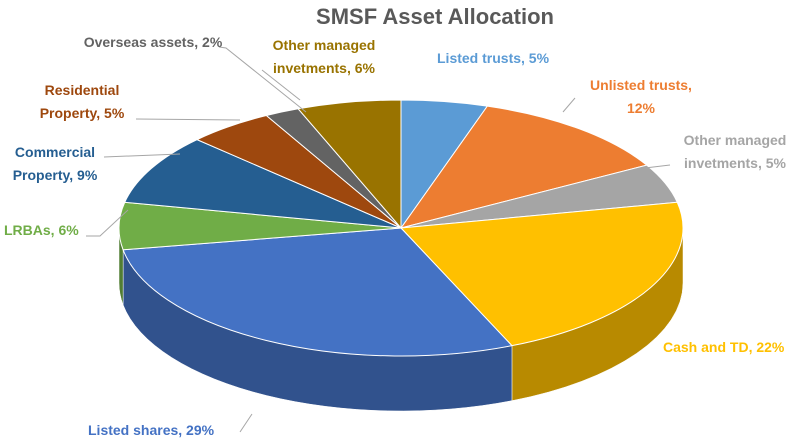  What do you see at coordinates (324, 56) in the screenshot?
I see `data-label: Other managed invetments, 6%` at bounding box center [324, 56].